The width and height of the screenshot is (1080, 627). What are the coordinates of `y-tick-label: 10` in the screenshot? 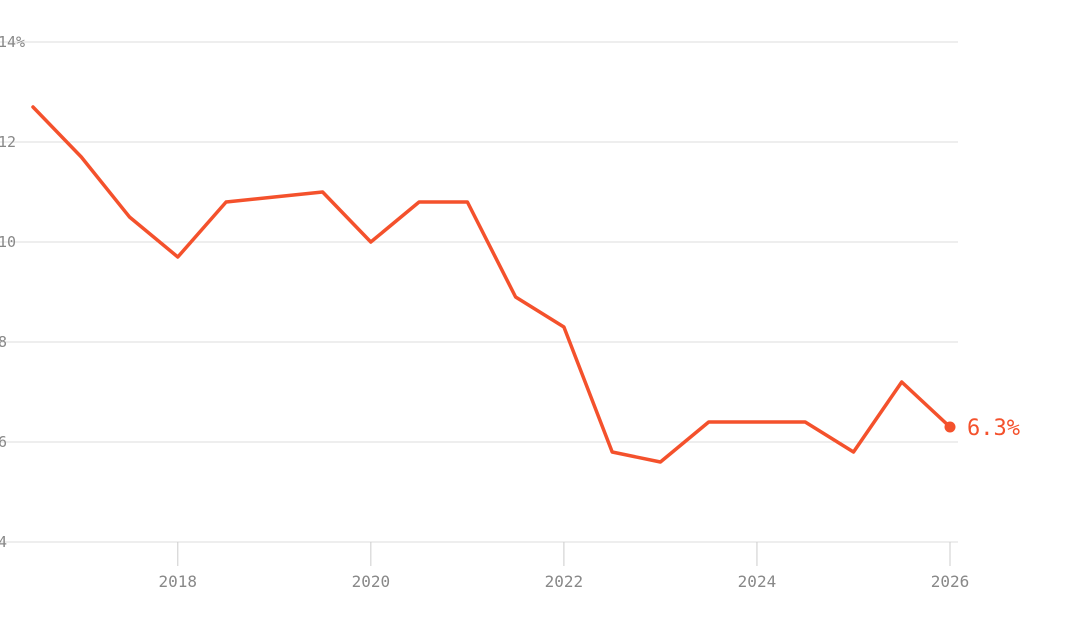 It's located at (8, 242).